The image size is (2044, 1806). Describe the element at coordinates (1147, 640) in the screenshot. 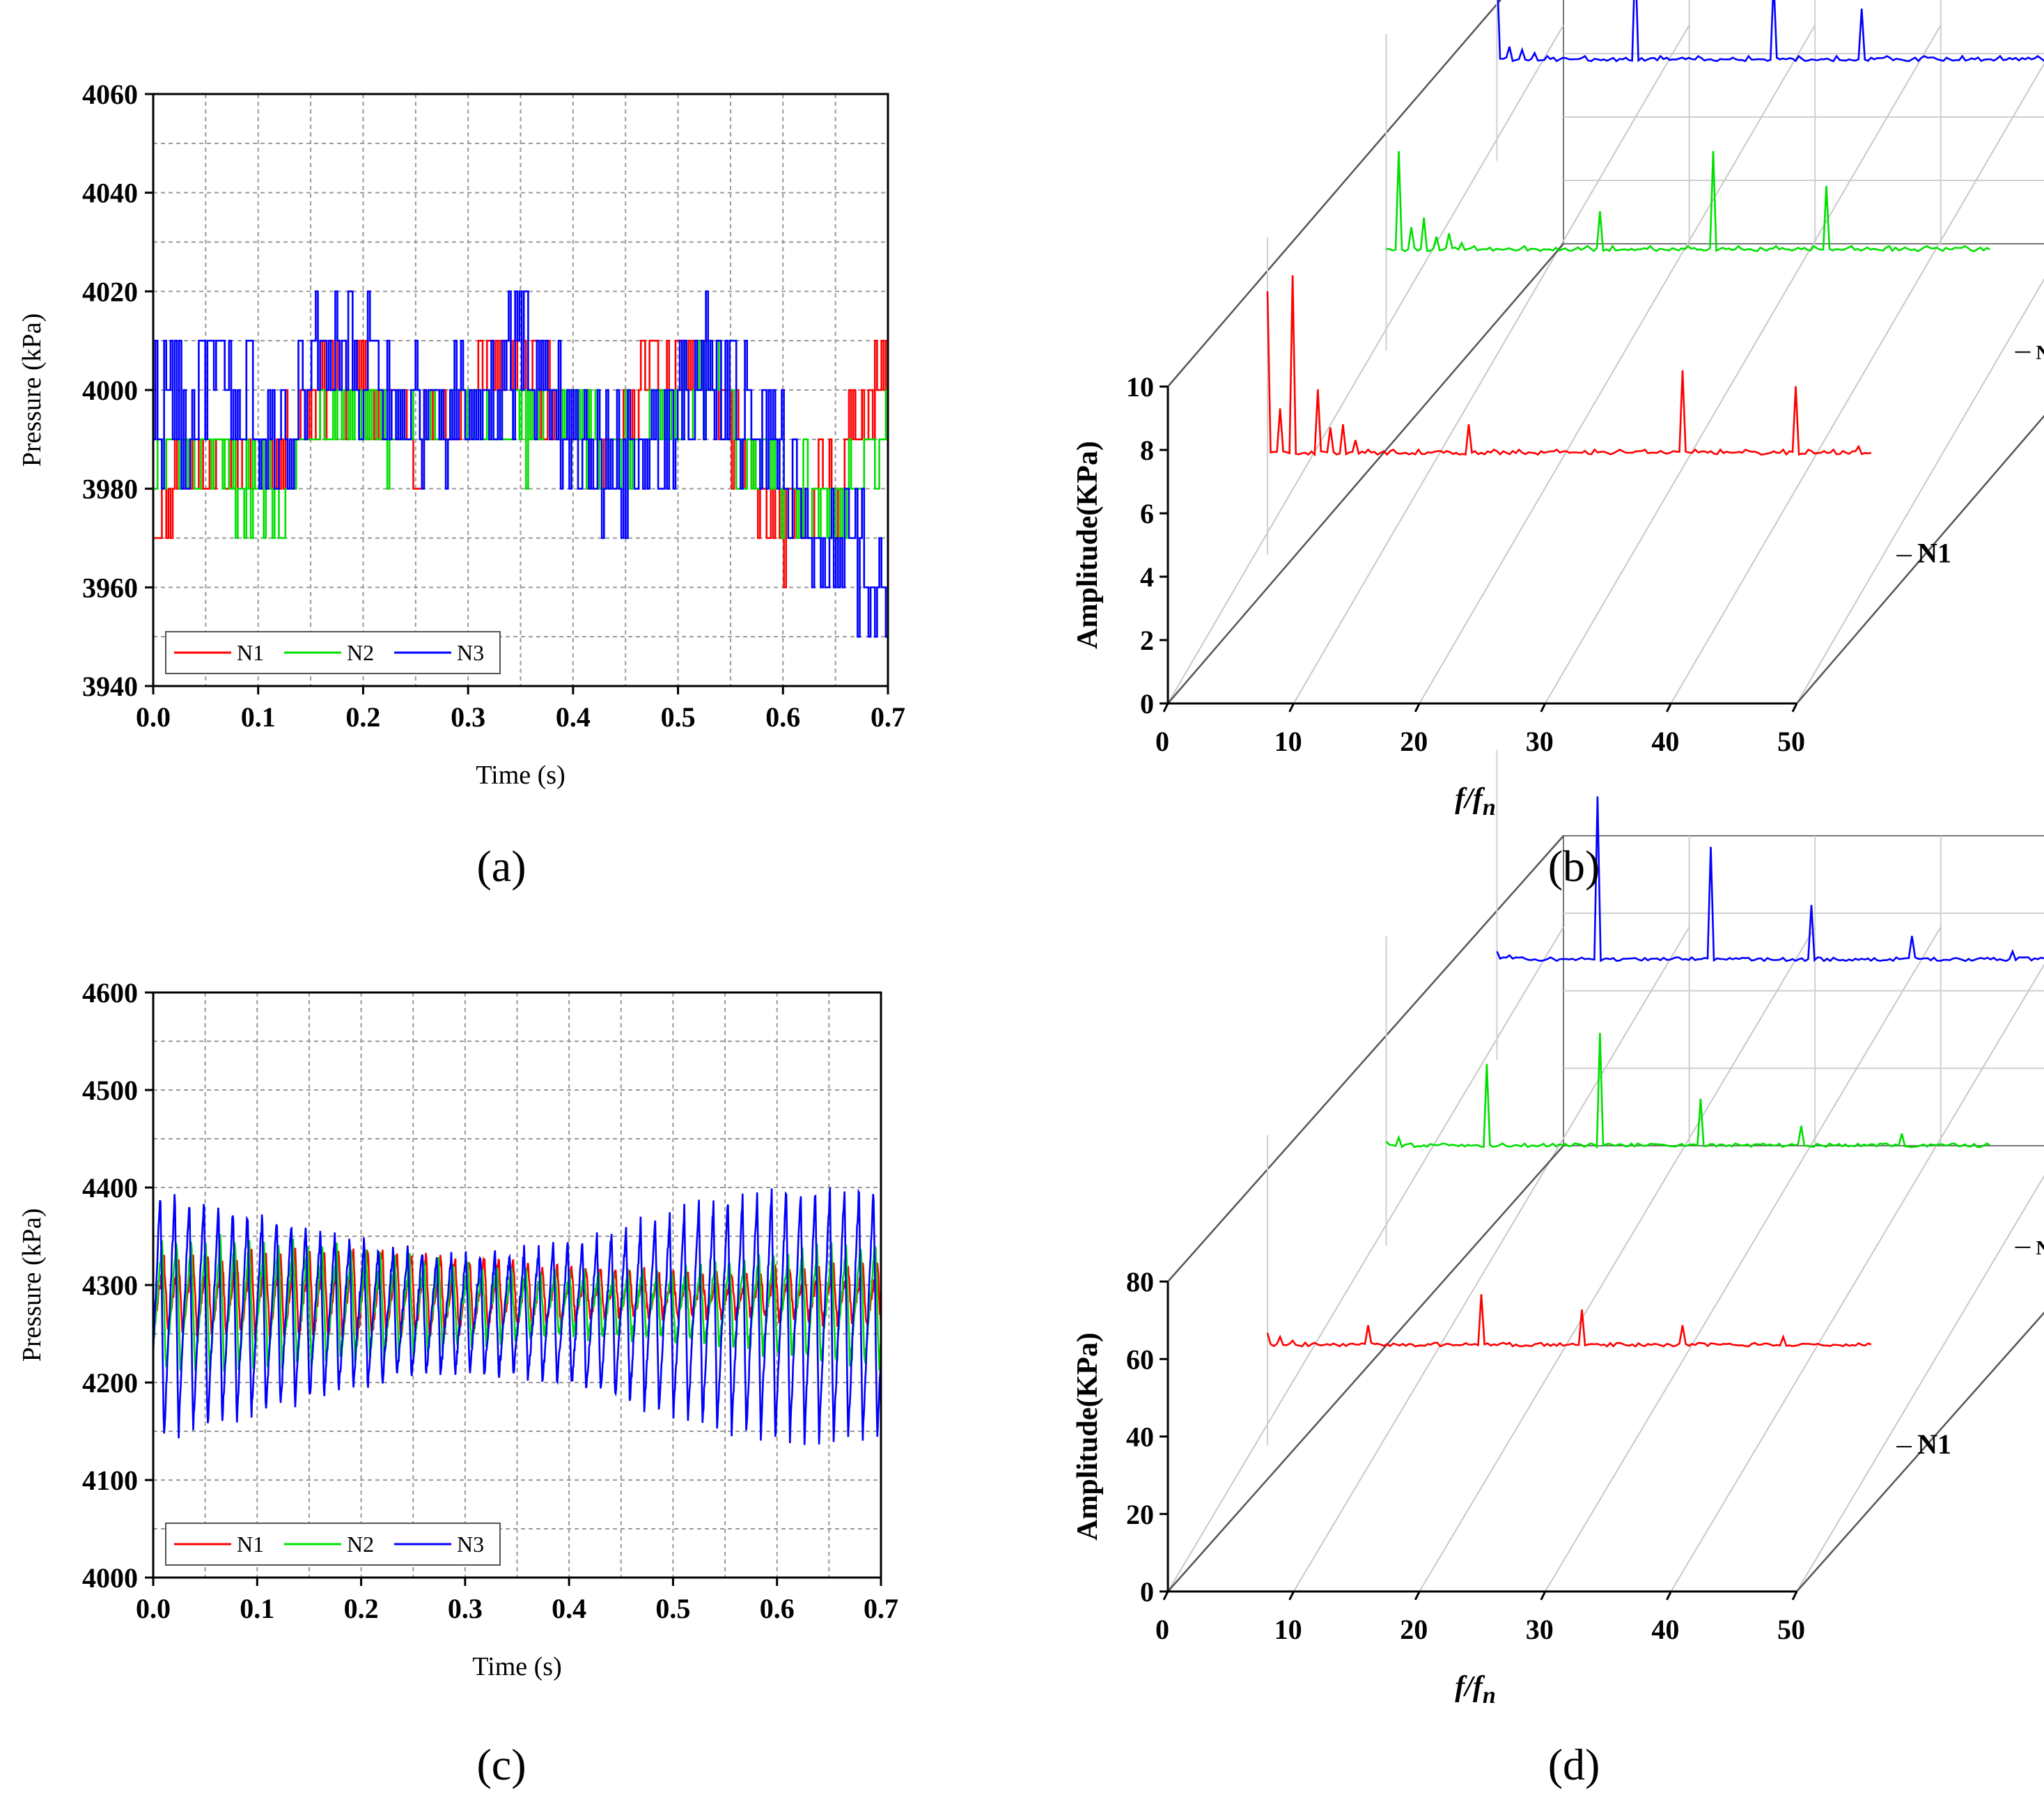

I see `y-tick-label: 2` at that location.